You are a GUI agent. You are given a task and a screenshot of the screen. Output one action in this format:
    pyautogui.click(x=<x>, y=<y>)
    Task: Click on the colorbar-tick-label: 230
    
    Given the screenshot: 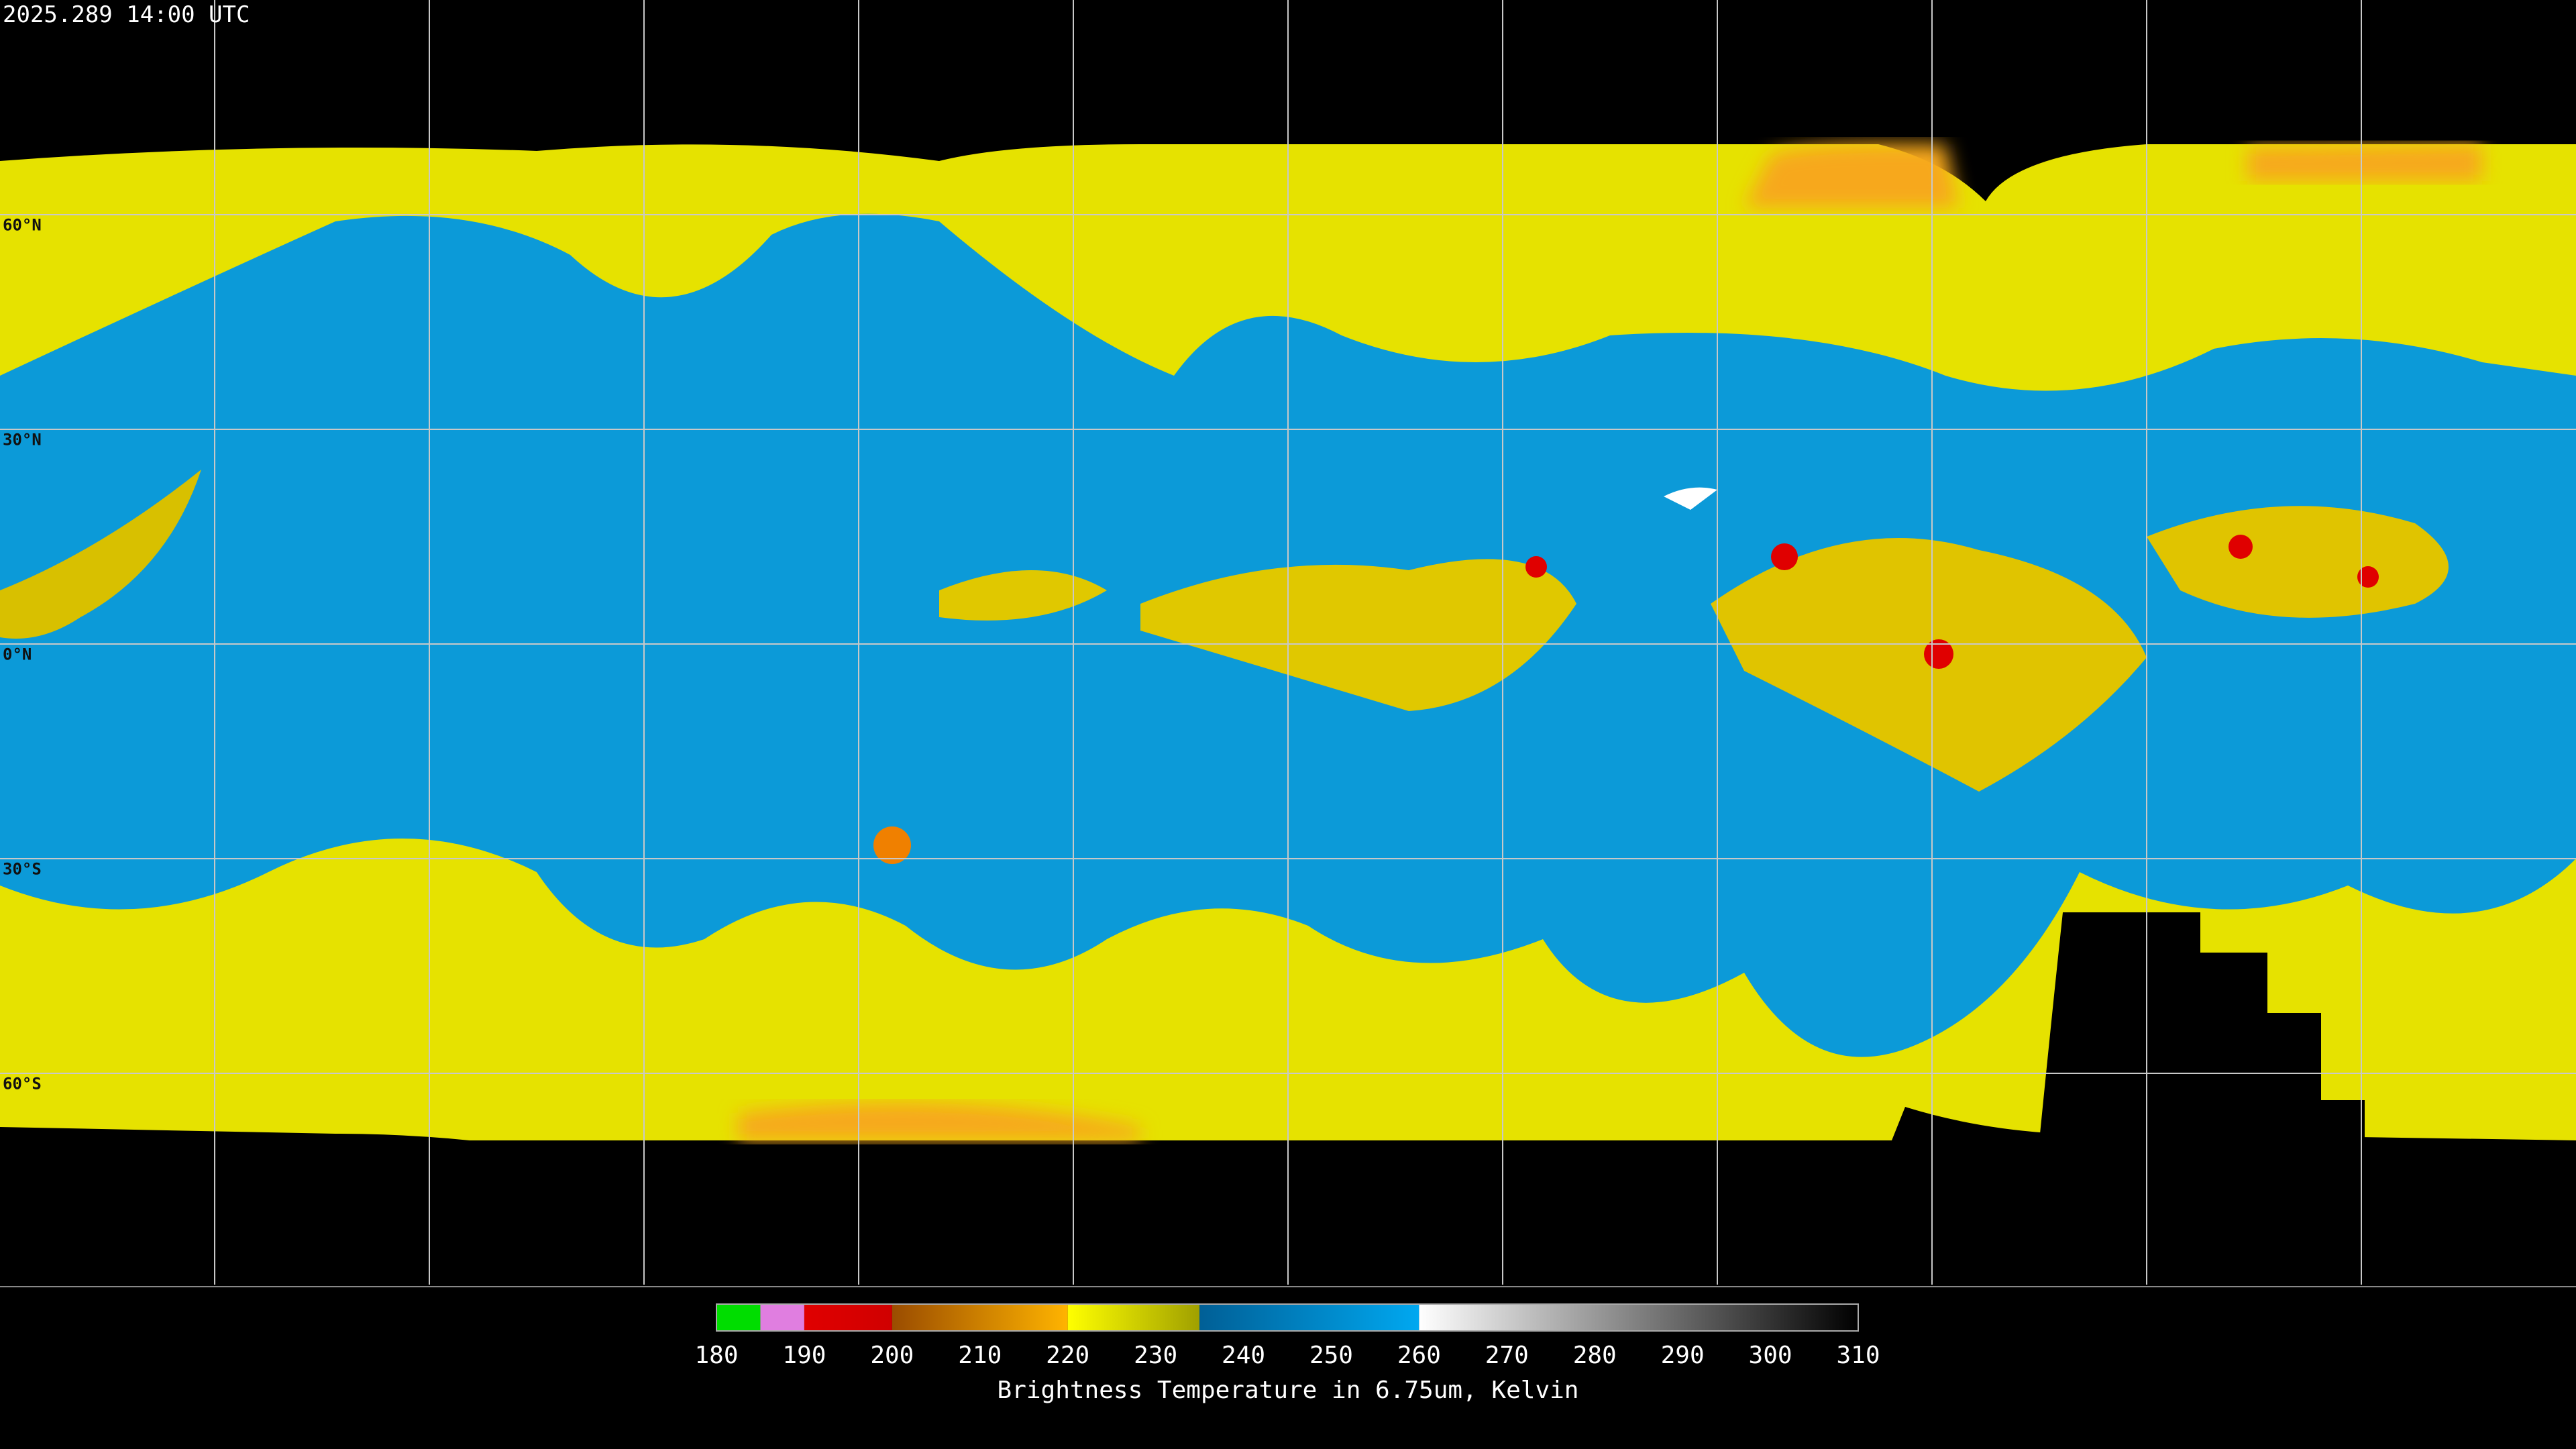 What is the action you would take?
    pyautogui.click(x=1155, y=1355)
    